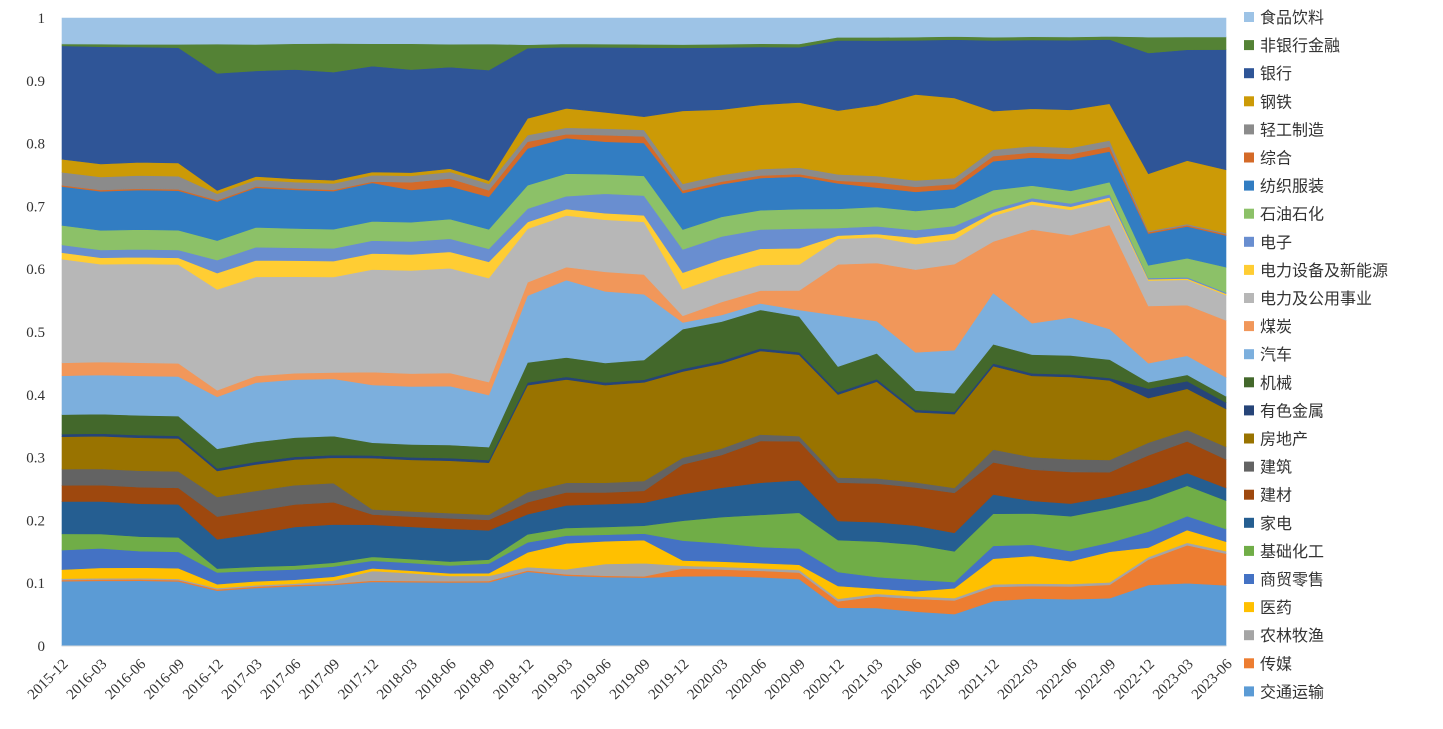 The height and width of the screenshot is (729, 1443). Describe the element at coordinates (42, 647) in the screenshot. I see `y-tick-label: 0` at that location.